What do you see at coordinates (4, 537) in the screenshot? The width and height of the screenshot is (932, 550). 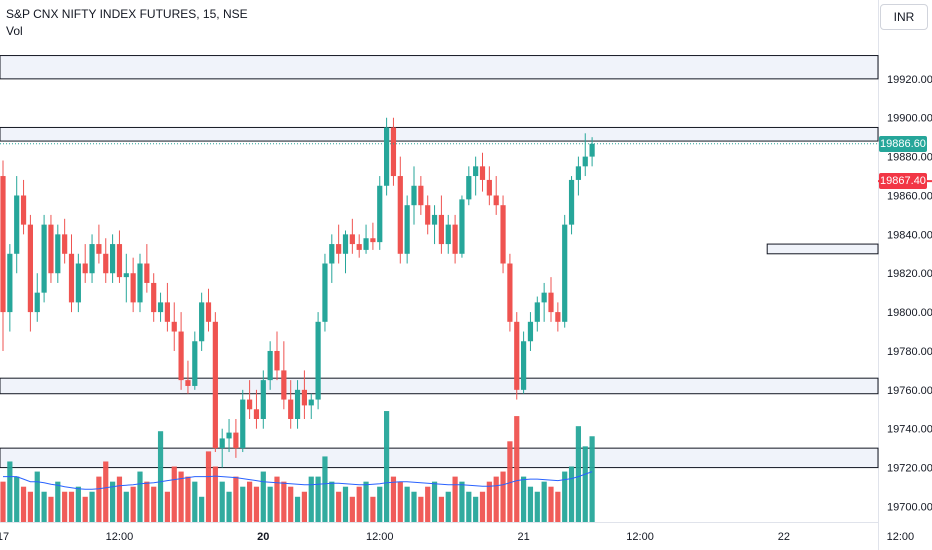 I see `x-tick-label: 17` at bounding box center [4, 537].